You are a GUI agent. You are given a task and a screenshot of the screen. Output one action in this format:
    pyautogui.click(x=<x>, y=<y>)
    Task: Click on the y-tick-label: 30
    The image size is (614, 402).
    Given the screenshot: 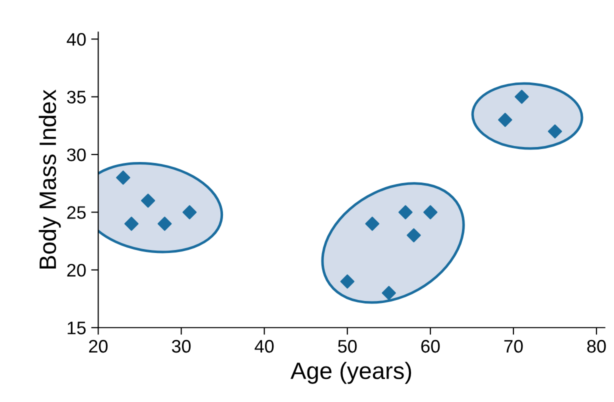 What is the action you would take?
    pyautogui.click(x=76, y=155)
    